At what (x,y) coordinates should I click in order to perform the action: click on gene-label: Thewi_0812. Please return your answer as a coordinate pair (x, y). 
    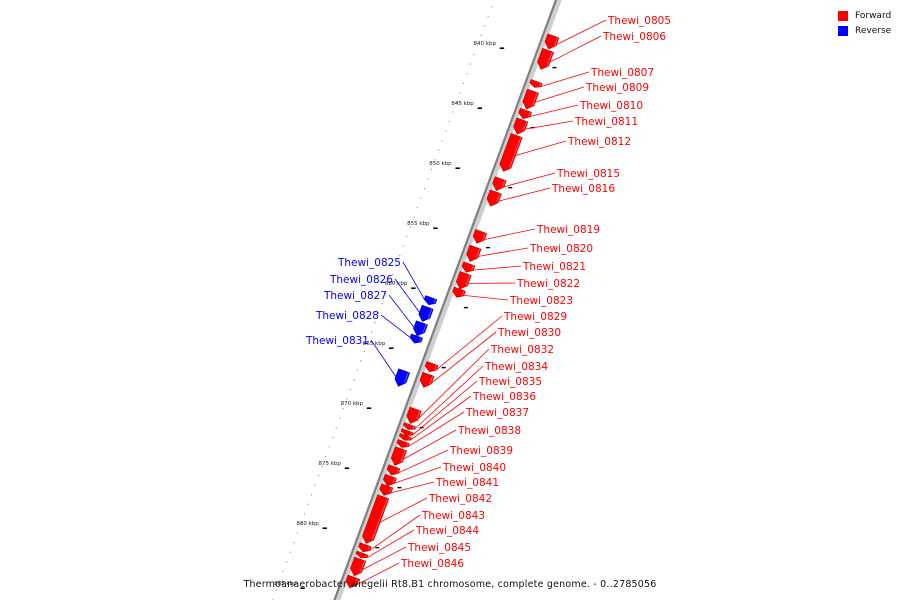
    Looking at the image, I should click on (599, 142).